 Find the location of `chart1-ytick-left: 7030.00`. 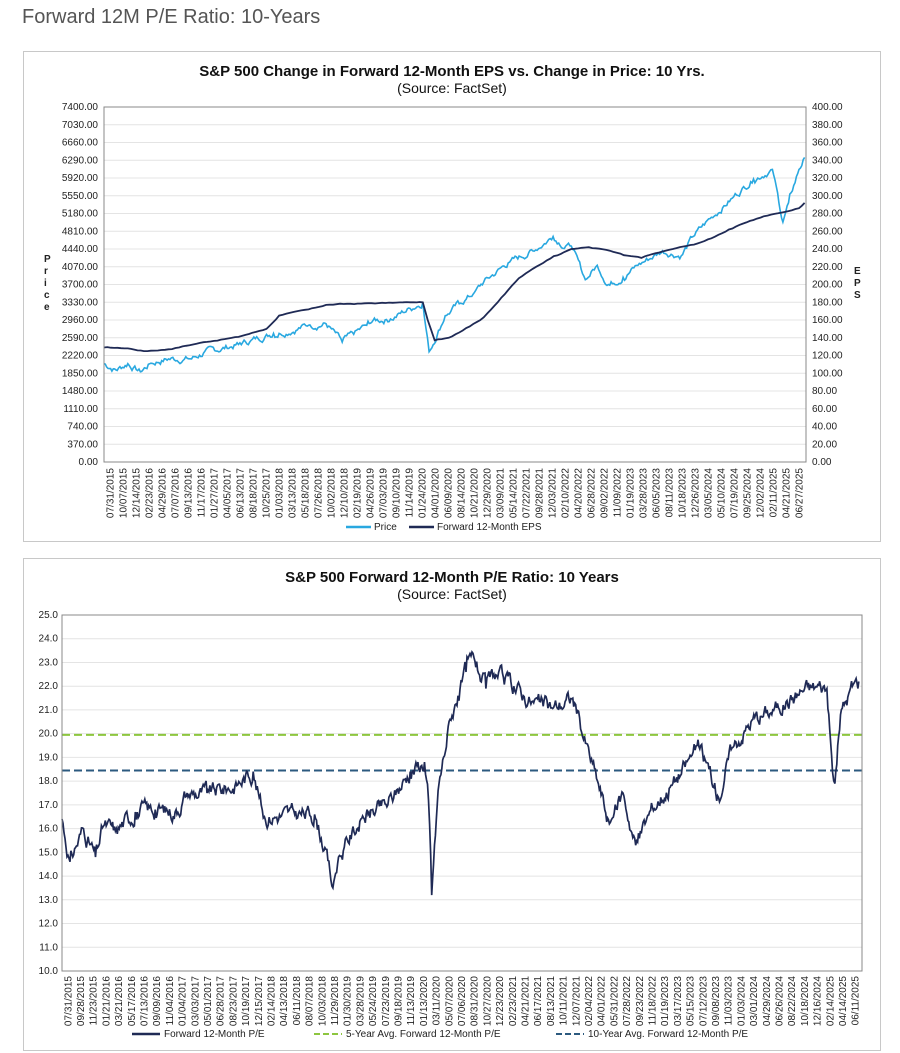

chart1-ytick-left: 7030.00 is located at coordinates (80, 125).